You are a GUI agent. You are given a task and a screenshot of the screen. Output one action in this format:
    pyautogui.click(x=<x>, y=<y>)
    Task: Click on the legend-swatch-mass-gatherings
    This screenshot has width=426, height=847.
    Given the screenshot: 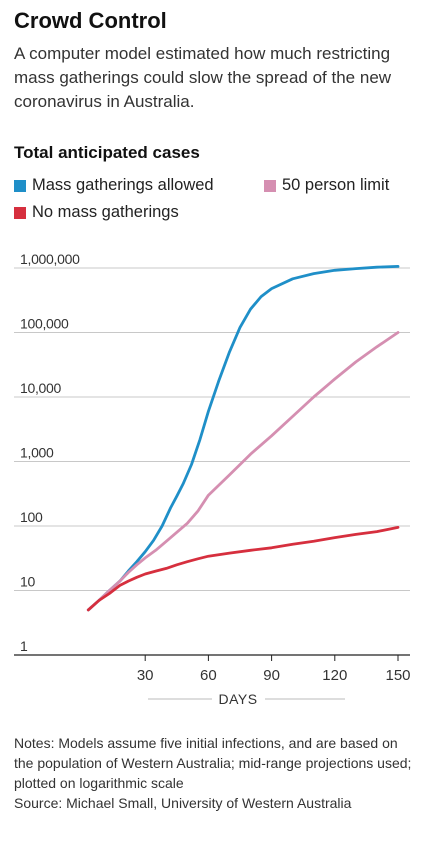 What is the action you would take?
    pyautogui.click(x=20, y=185)
    